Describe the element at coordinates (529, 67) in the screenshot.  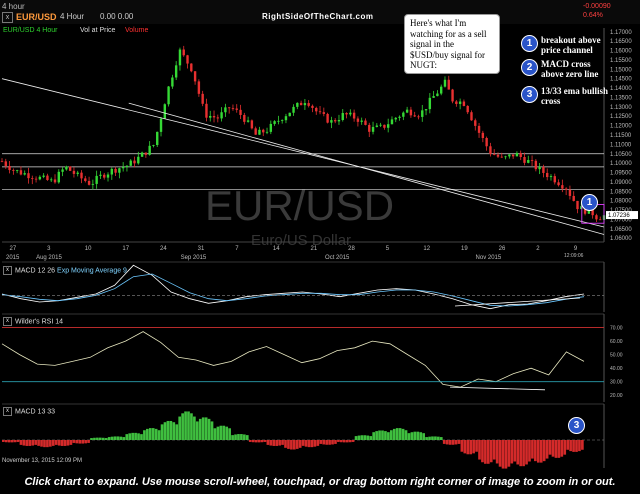
I see `marker-2-icon: 2` at that location.